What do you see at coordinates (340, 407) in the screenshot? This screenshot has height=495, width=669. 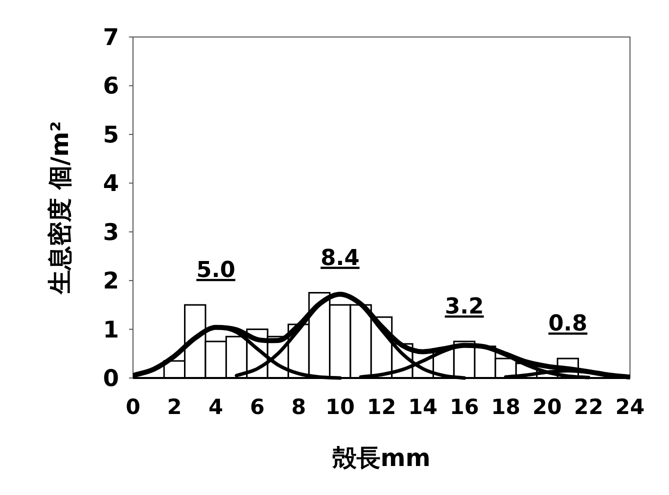 I see `x-tick-label: 10` at bounding box center [340, 407].